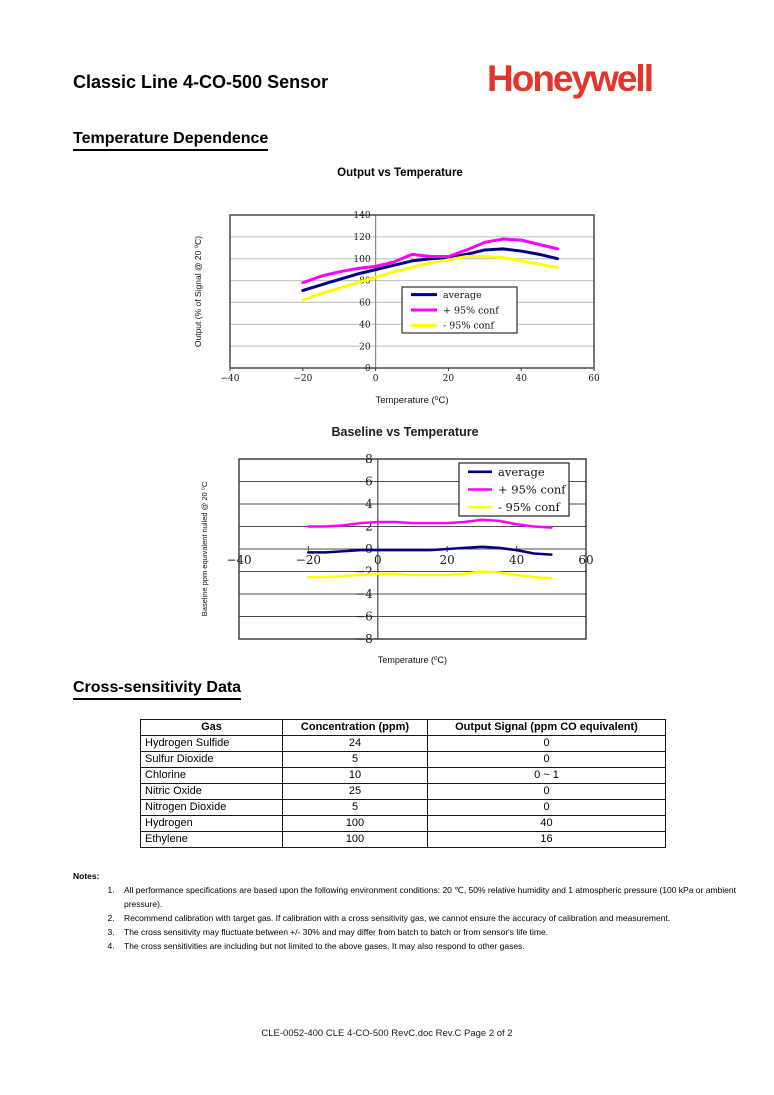  I want to click on table-row: Hydrogen Sulfide 24 0, so click(403, 743).